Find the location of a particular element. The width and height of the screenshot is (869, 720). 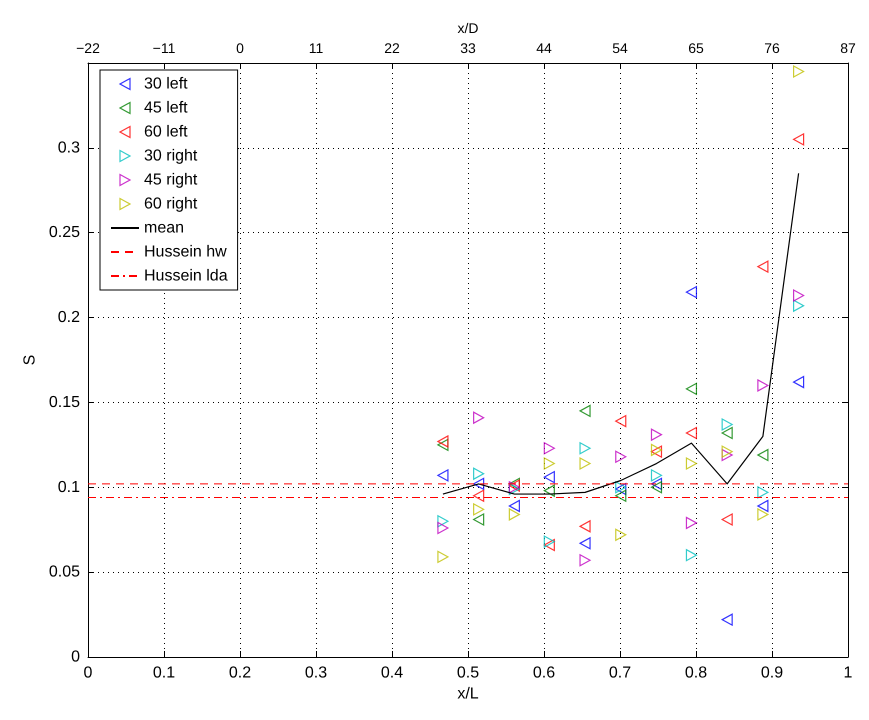

y-tick-label: 0.2 is located at coordinates (69, 317).